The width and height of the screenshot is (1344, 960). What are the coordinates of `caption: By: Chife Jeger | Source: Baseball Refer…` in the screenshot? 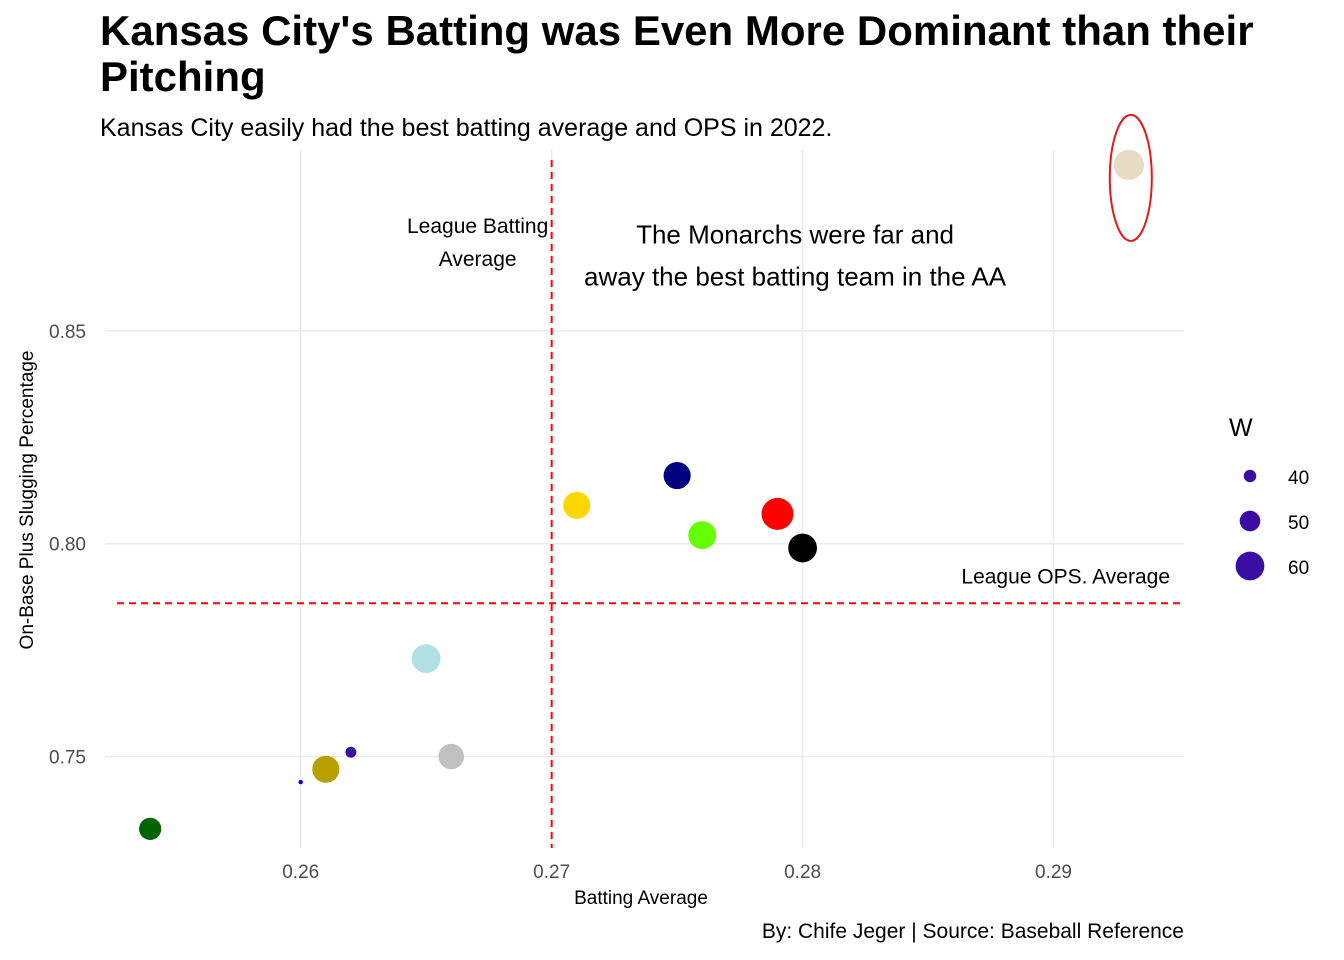 It's located at (972, 931).